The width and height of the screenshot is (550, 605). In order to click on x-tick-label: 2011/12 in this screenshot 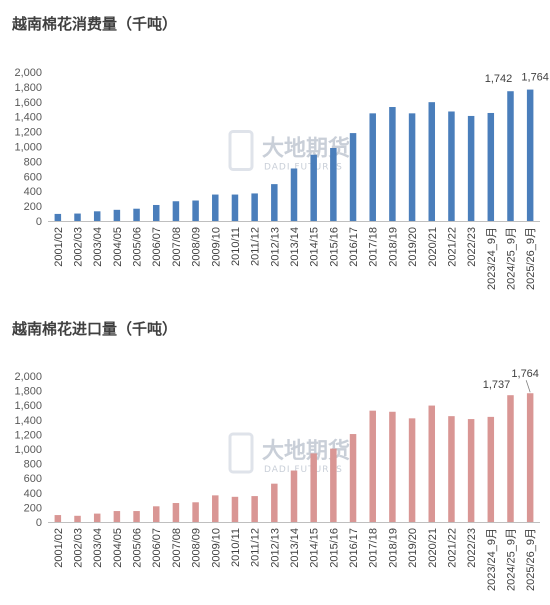, I will do `click(256, 547)`.